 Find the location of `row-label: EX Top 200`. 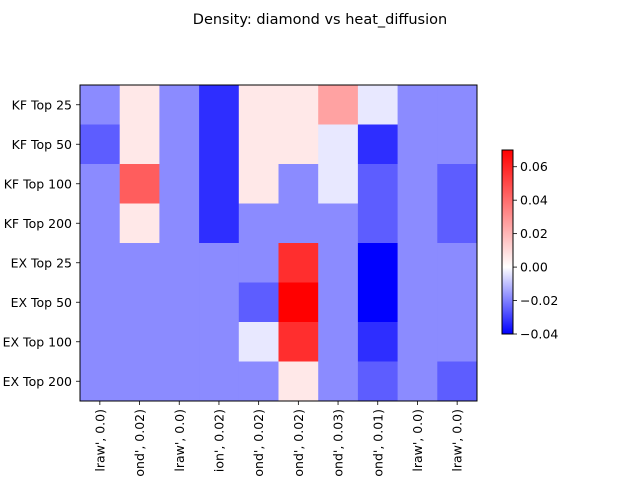

row-label: EX Top 200 is located at coordinates (37, 381).